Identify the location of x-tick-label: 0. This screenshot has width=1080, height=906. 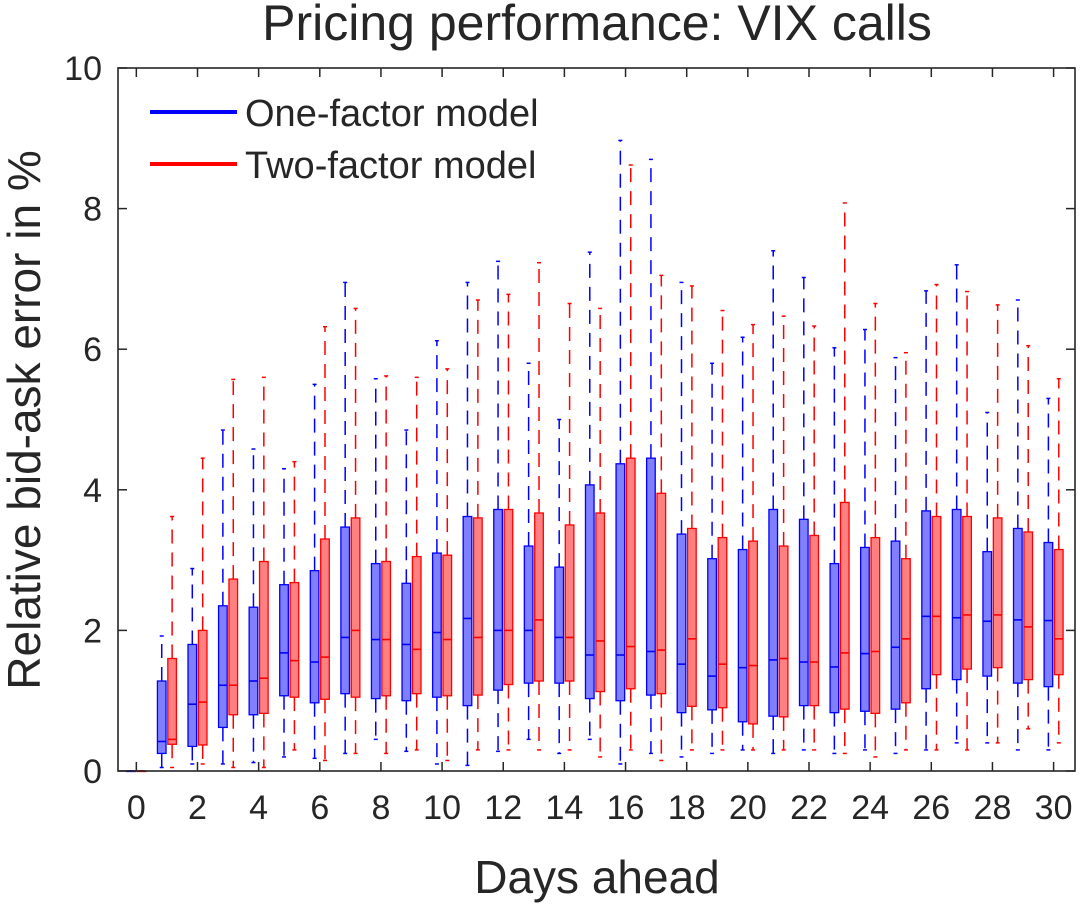
(136, 808).